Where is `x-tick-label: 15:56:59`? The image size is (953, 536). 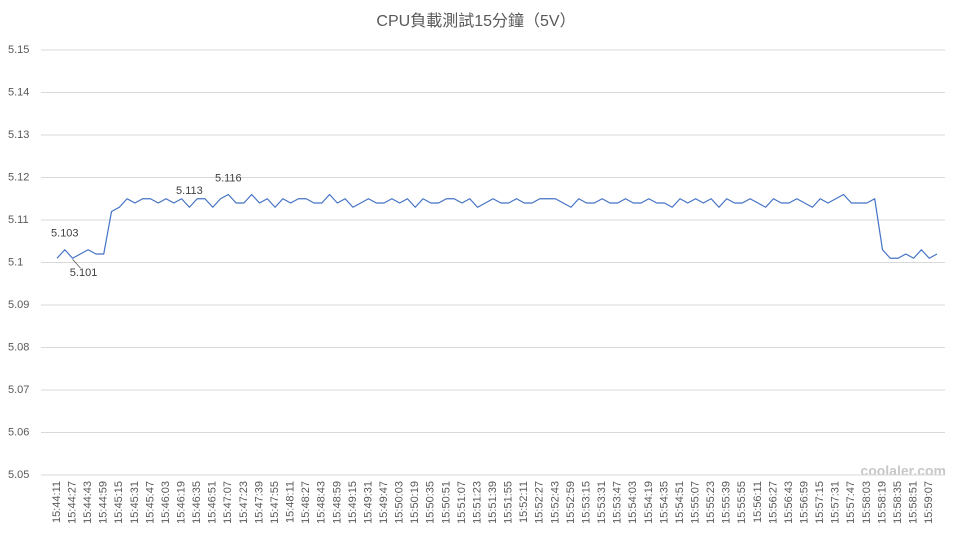
x-tick-label: 15:56:59 is located at coordinates (805, 502).